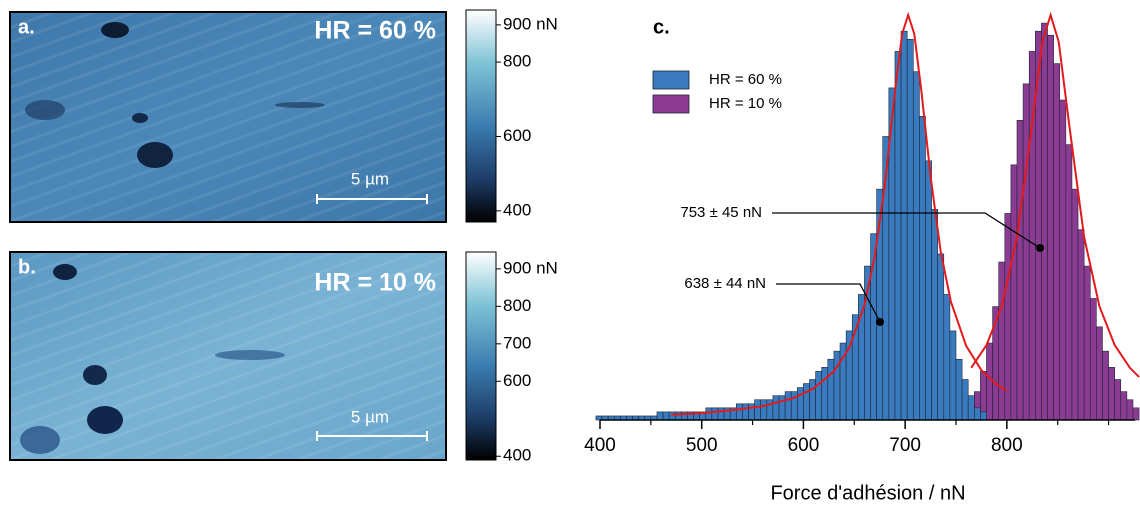  What do you see at coordinates (702, 445) in the screenshot?
I see `x-tick-label: 500` at bounding box center [702, 445].